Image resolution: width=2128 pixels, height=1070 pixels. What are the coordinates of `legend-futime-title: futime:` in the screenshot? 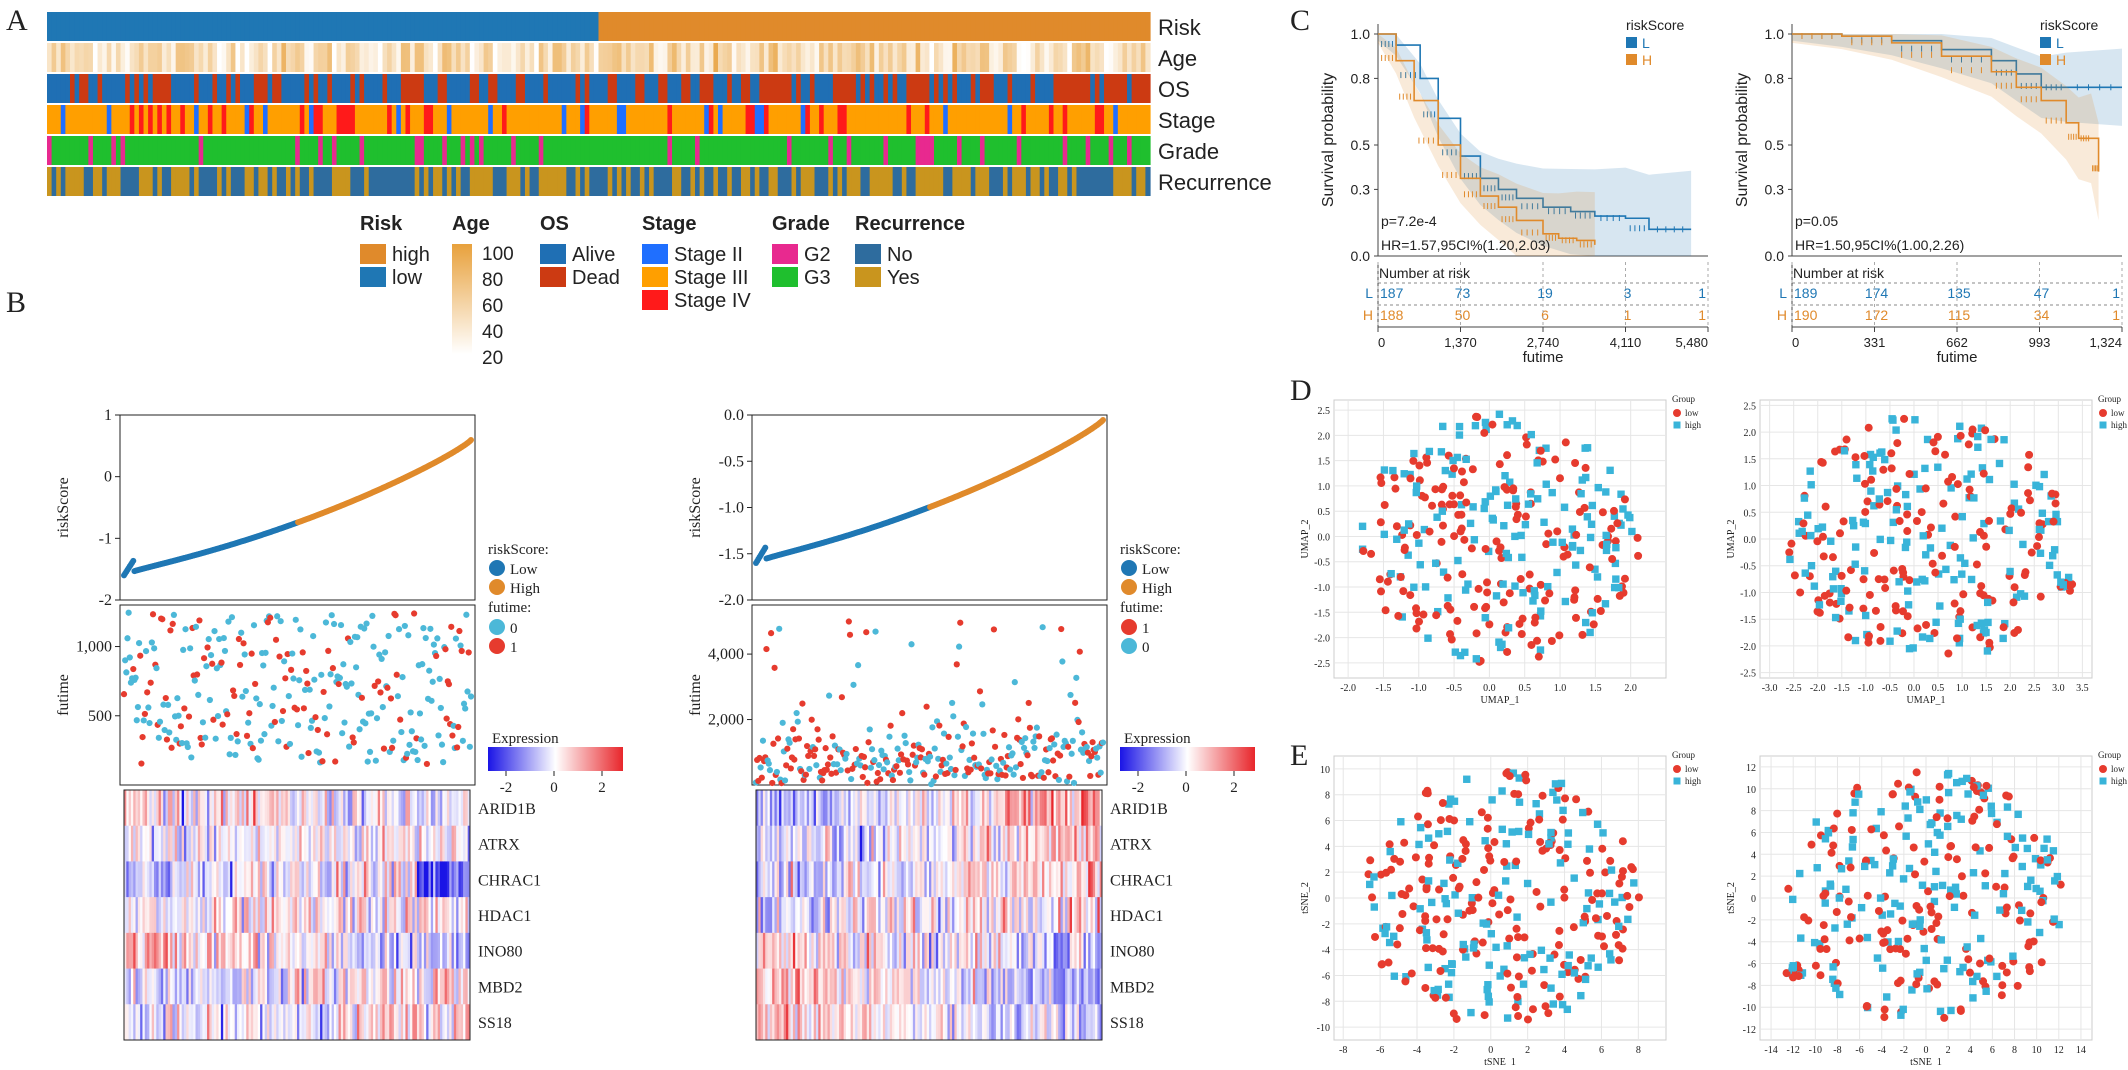 It's located at (1141, 608).